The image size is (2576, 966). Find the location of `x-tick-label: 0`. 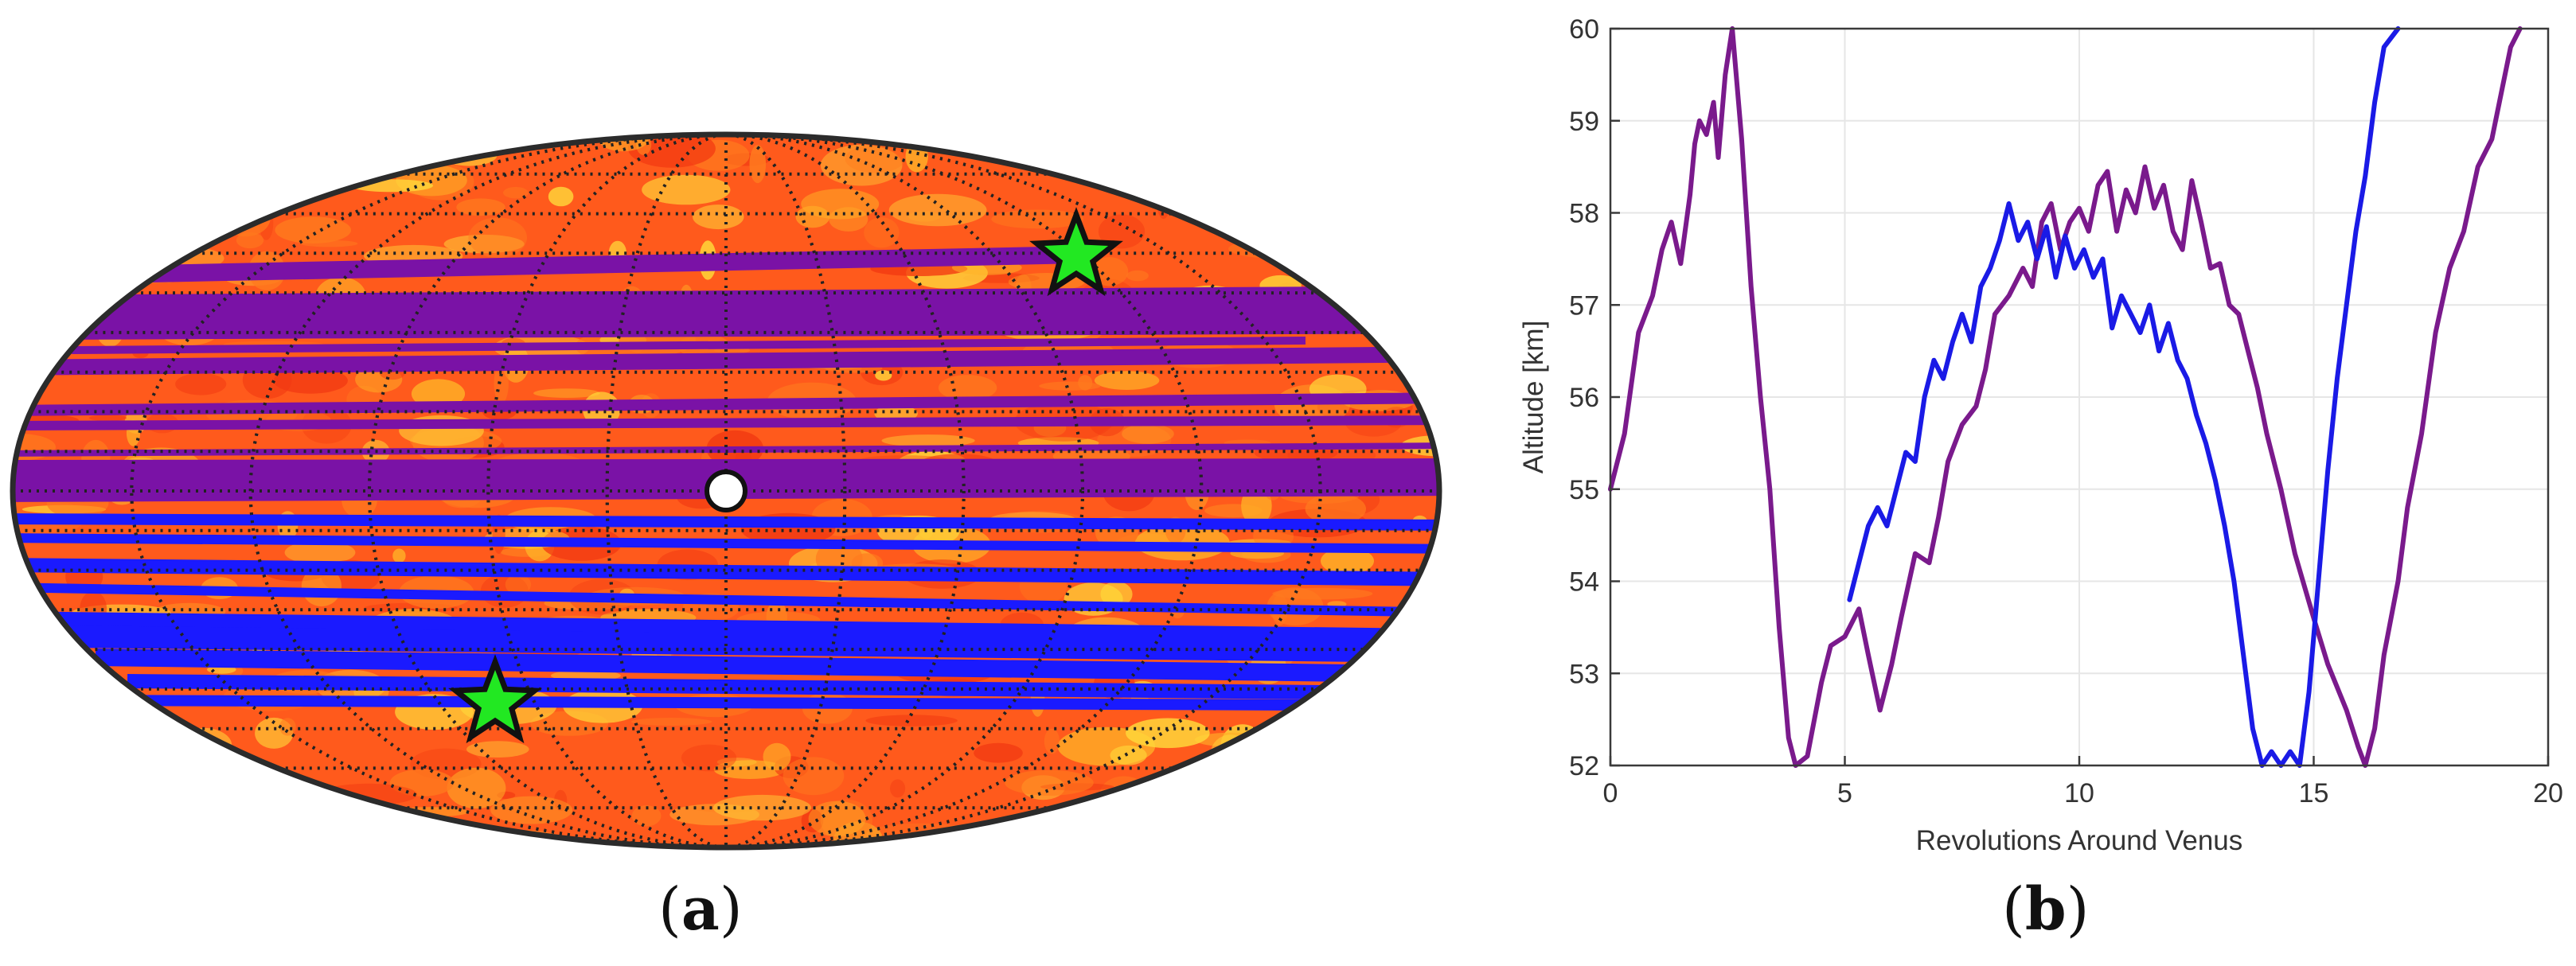

x-tick-label: 0 is located at coordinates (1610, 793).